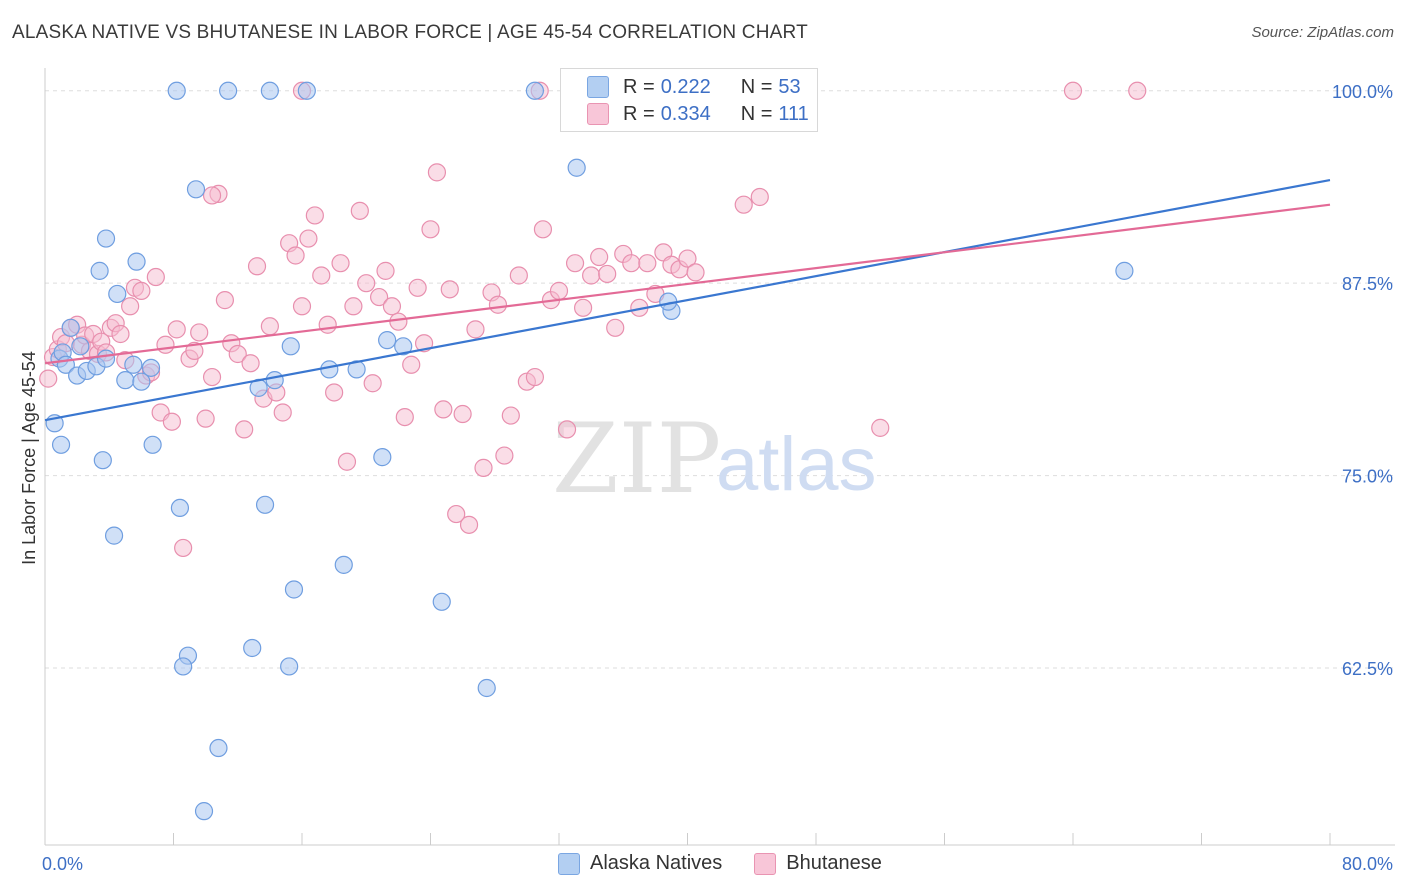 This screenshot has width=1406, height=892. What do you see at coordinates (756, 113) in the screenshot?
I see `legend-n-label: N =` at bounding box center [756, 113].